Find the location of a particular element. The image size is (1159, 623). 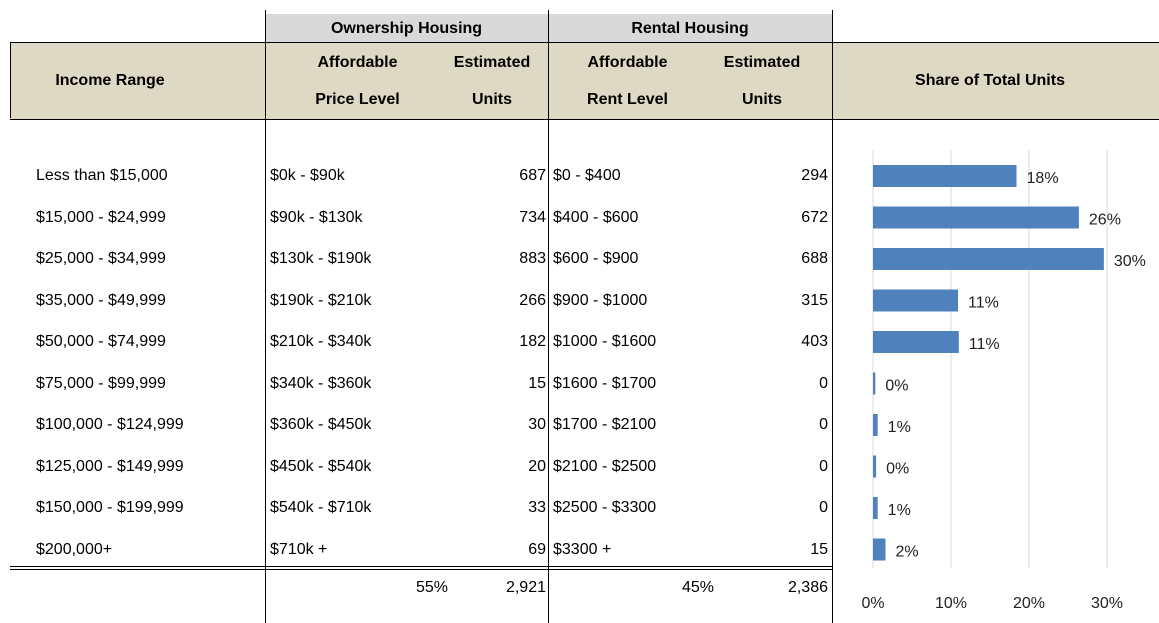

total: 55% is located at coordinates (431, 587).